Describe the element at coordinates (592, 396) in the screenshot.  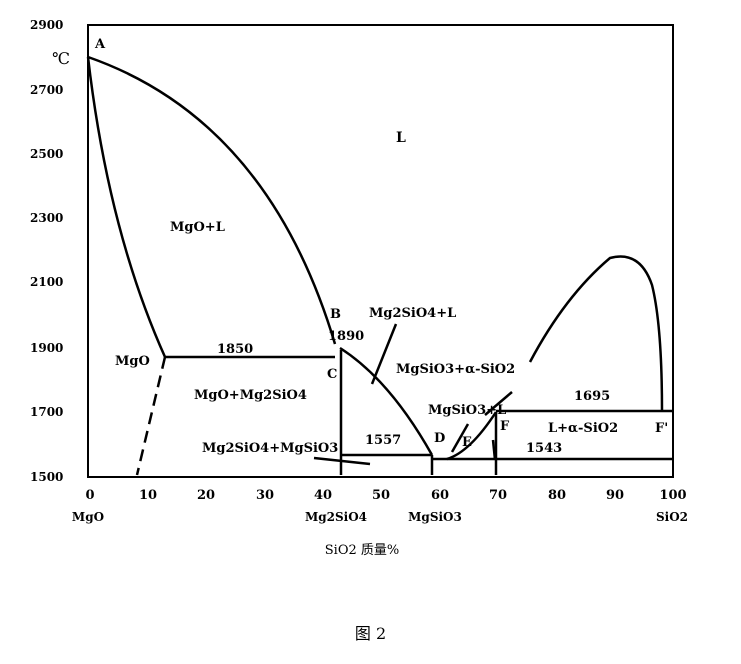
I see `temperature-label: 1695` at that location.